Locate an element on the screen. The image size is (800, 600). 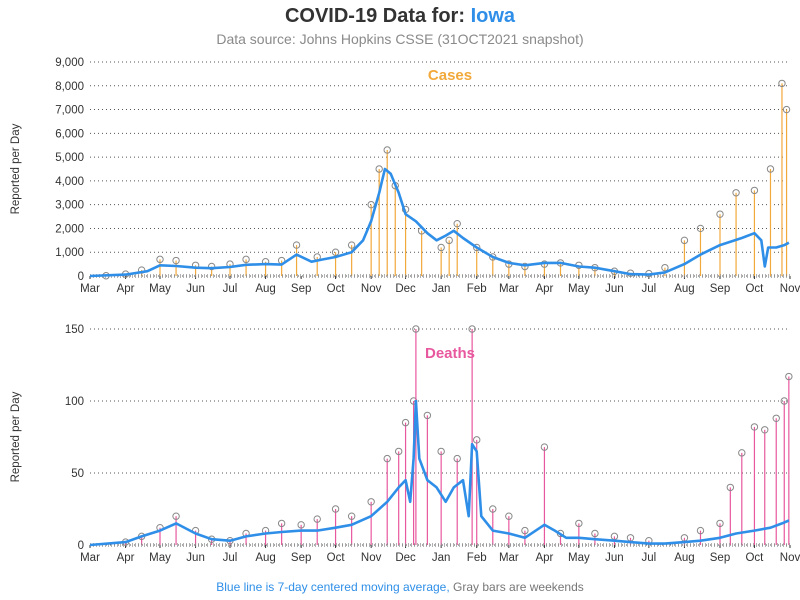
cases-ytick-label: 2,000 is located at coordinates (69, 229).